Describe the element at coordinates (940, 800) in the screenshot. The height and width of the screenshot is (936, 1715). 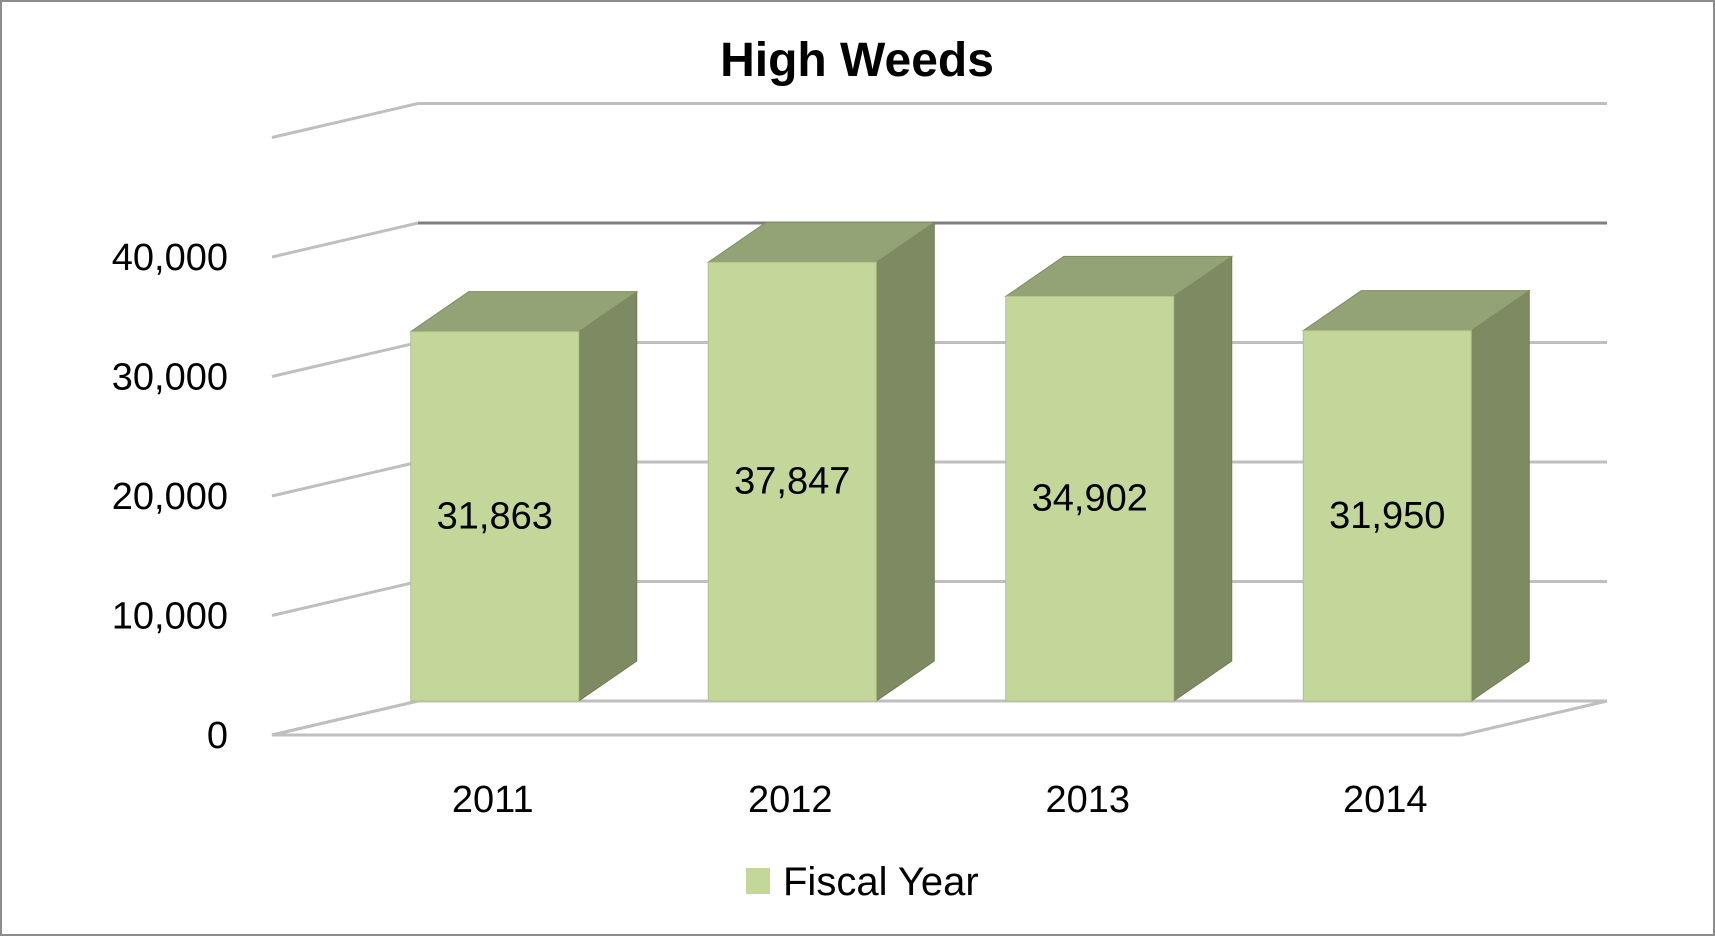
I see `x-axis-tick-labels: 2011 2012 2013 2014` at that location.